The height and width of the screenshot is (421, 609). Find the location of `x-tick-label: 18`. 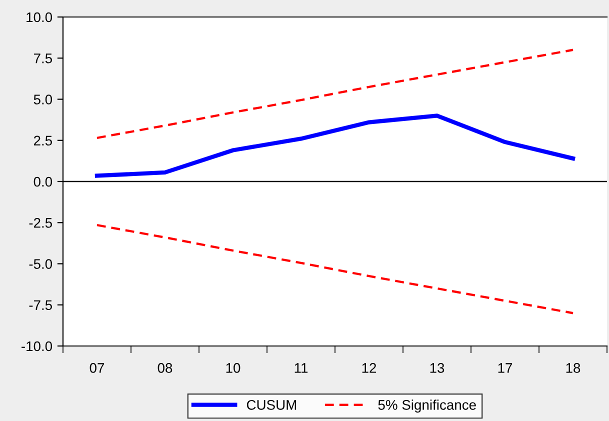

x-tick-label: 18 is located at coordinates (573, 368).